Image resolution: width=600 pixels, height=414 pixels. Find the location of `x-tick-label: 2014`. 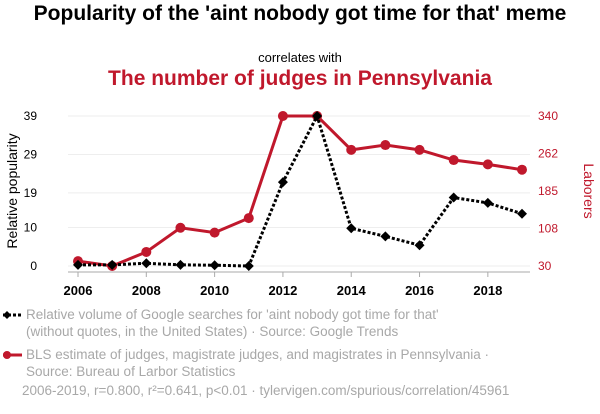

x-tick-label: 2014 is located at coordinates (352, 290).